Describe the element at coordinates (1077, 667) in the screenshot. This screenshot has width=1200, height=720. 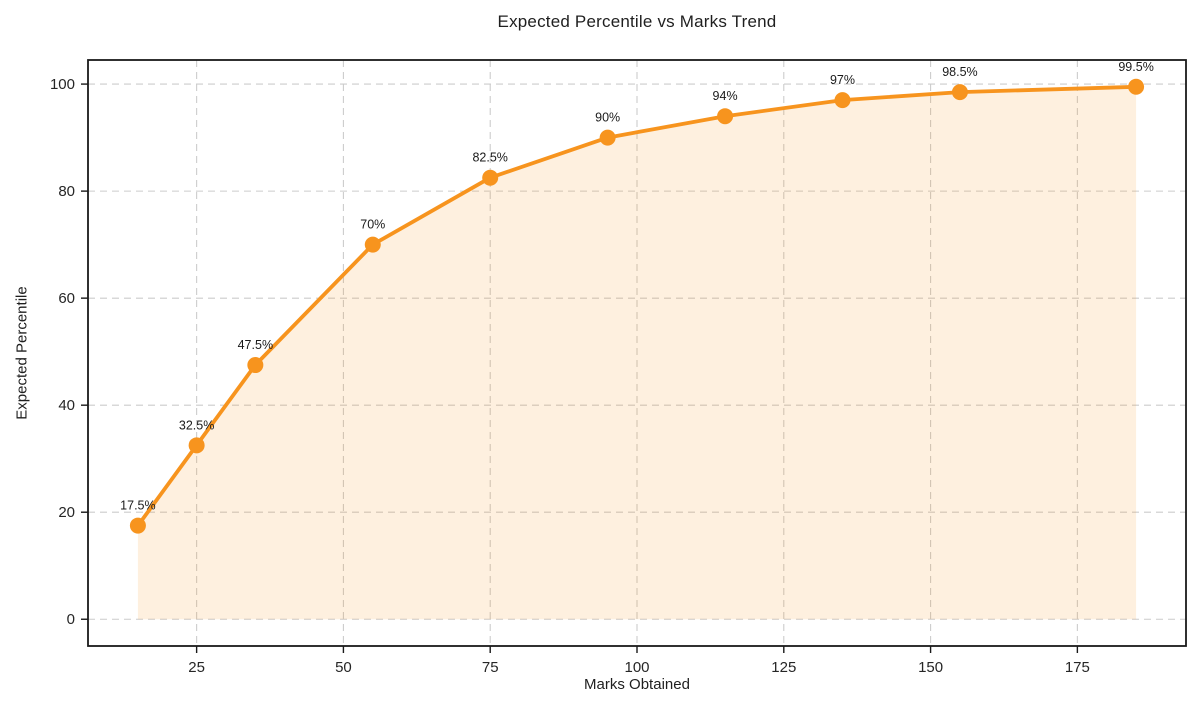
I see `x-tick-label: 175` at that location.